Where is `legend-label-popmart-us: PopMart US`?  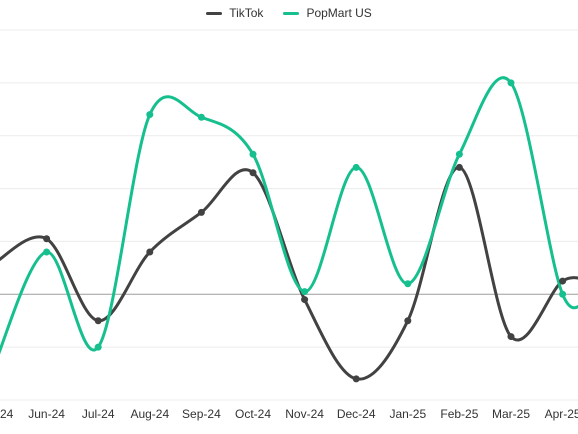 legend-label-popmart-us: PopMart US is located at coordinates (339, 13).